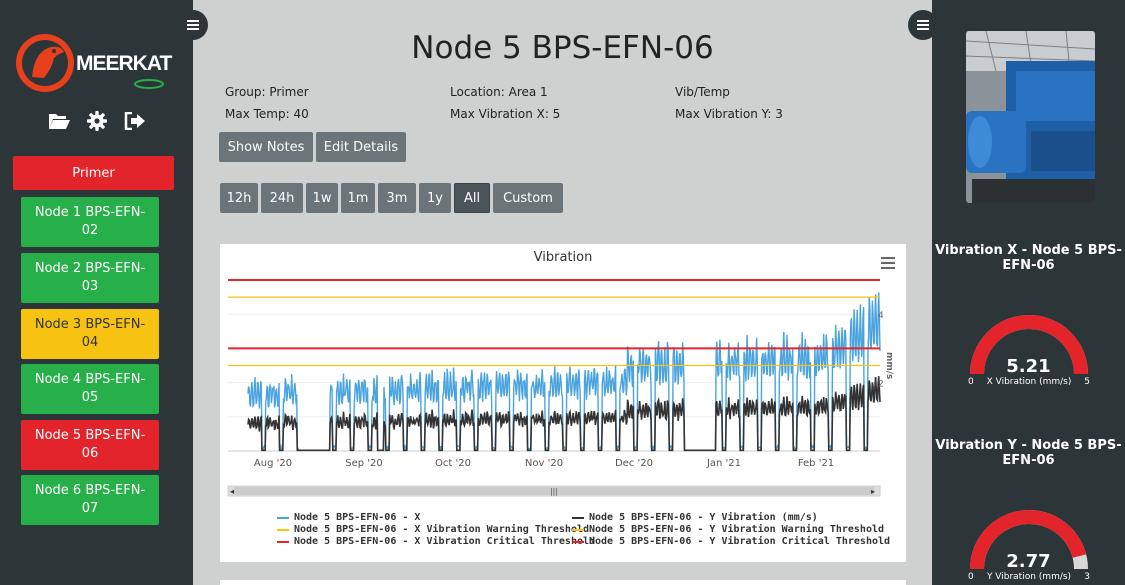  I want to click on scroll-handle: |||, so click(554, 491).